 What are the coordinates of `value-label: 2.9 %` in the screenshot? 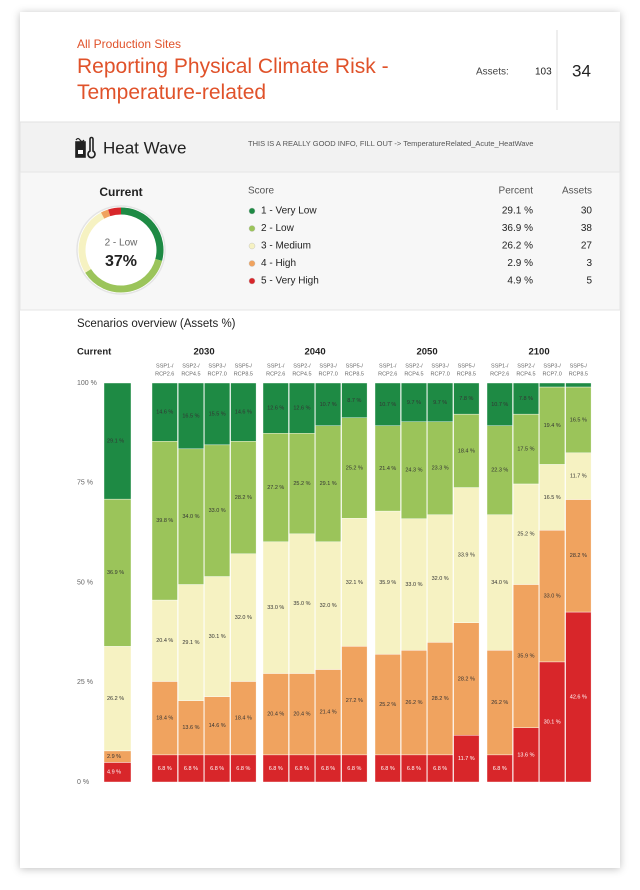 It's located at (114, 757).